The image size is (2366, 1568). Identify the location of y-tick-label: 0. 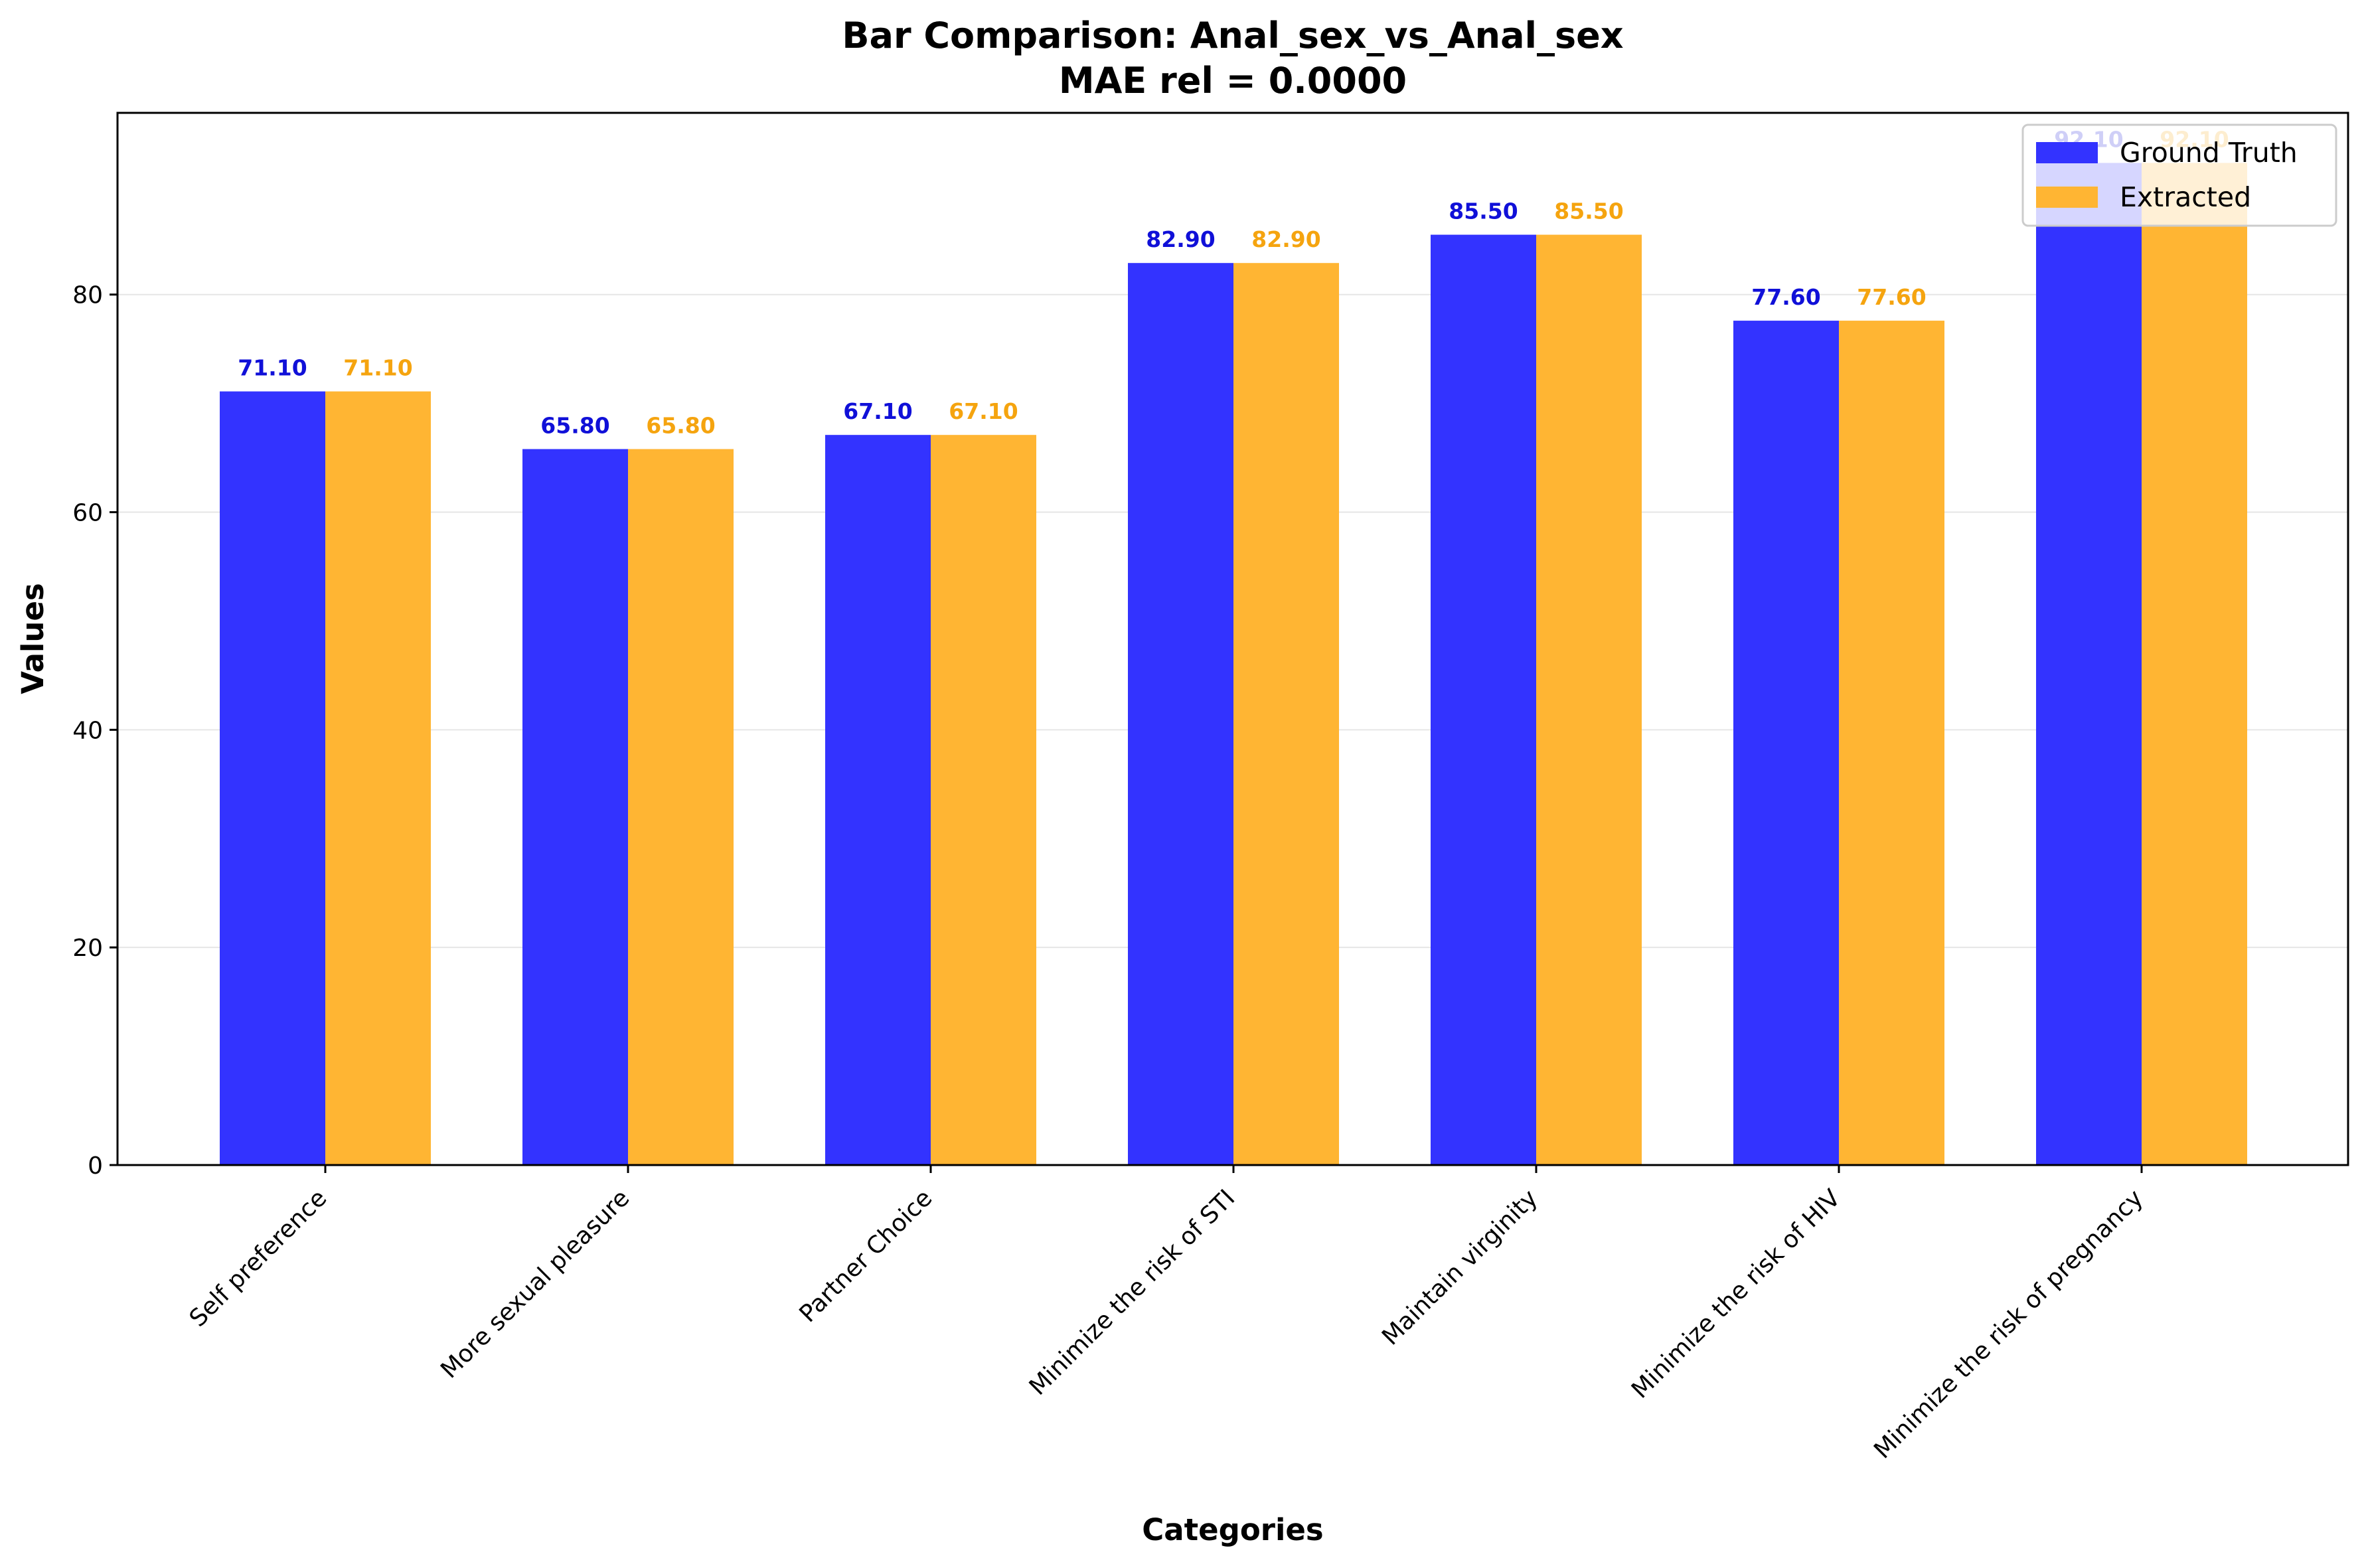
(95, 1166).